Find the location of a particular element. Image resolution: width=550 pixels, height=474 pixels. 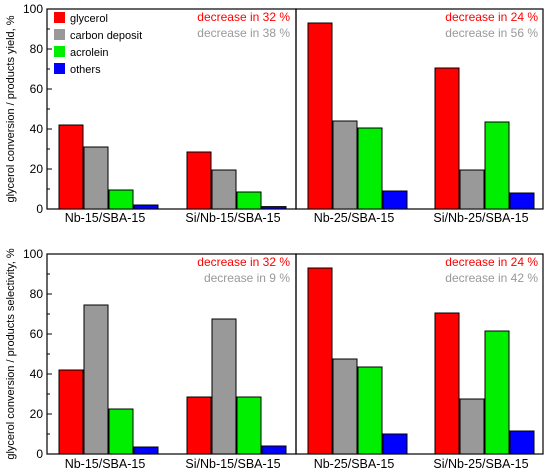

legend-label: others is located at coordinates (85, 70).